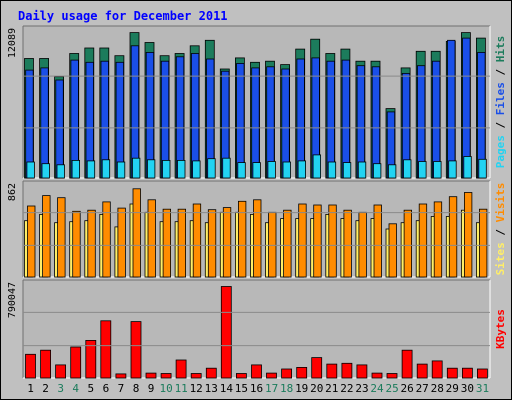 The width and height of the screenshot is (512, 405). What do you see at coordinates (361, 388) in the screenshot?
I see `day-label: 23` at bounding box center [361, 388].